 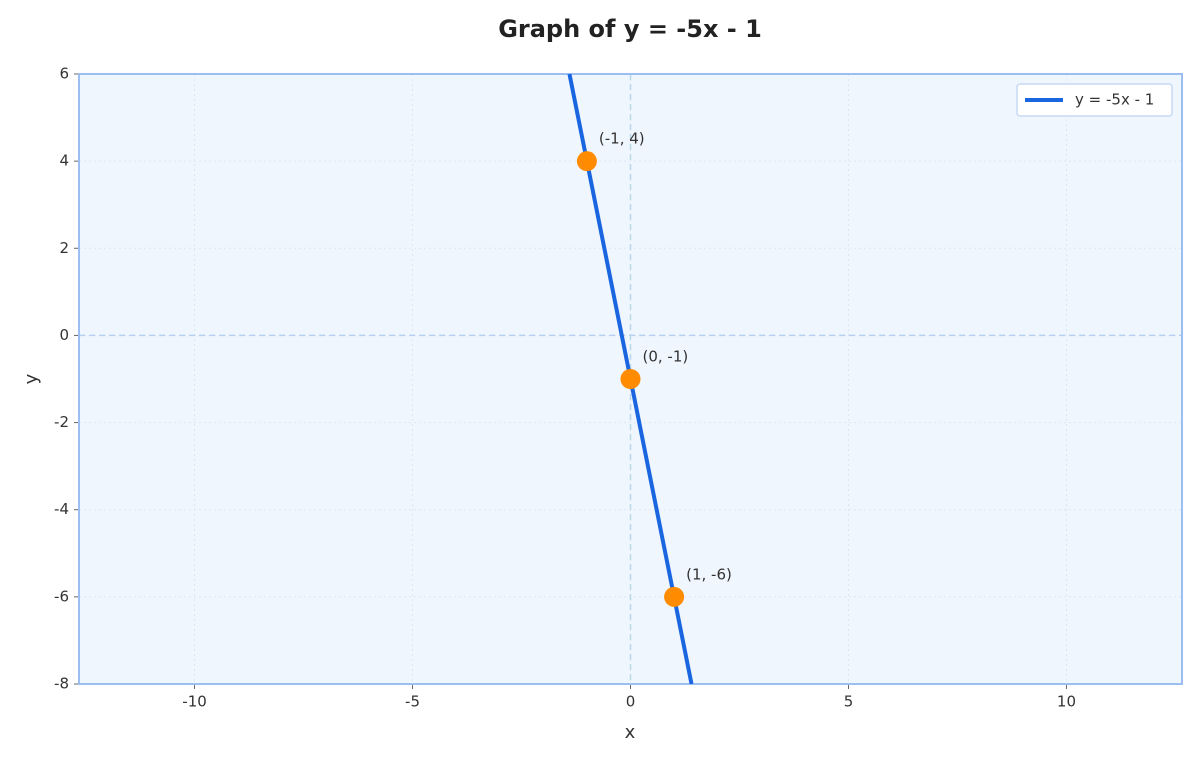 I want to click on y-tick-label: -8, so click(x=61, y=684).